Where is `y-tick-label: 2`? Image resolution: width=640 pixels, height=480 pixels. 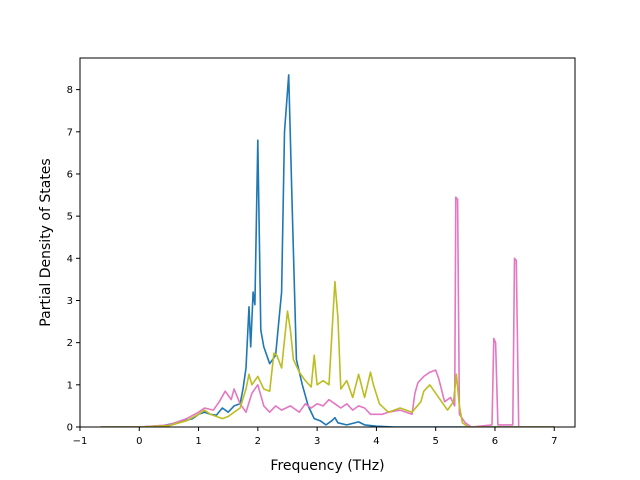 y-tick-label: 2 is located at coordinates (70, 343).